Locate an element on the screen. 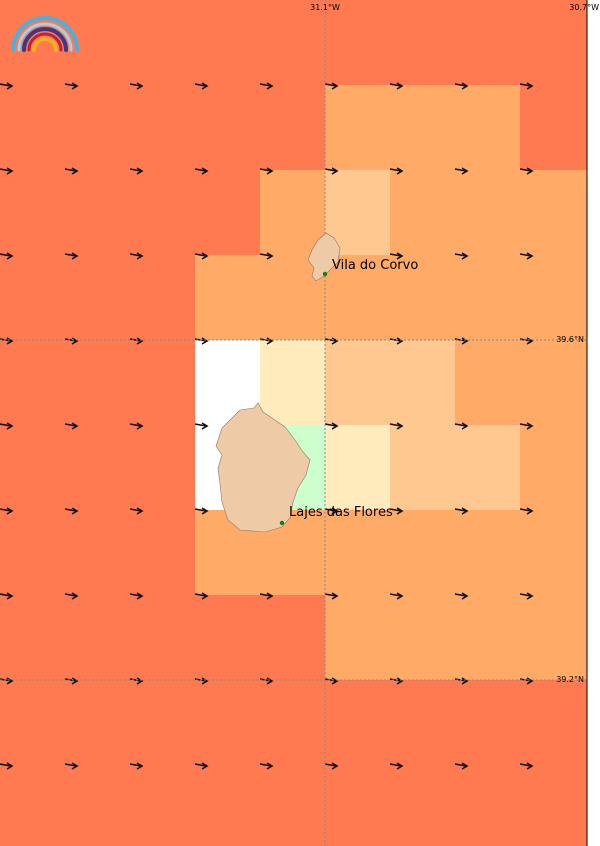  longitude-label: 31.1°W is located at coordinates (325, 7).